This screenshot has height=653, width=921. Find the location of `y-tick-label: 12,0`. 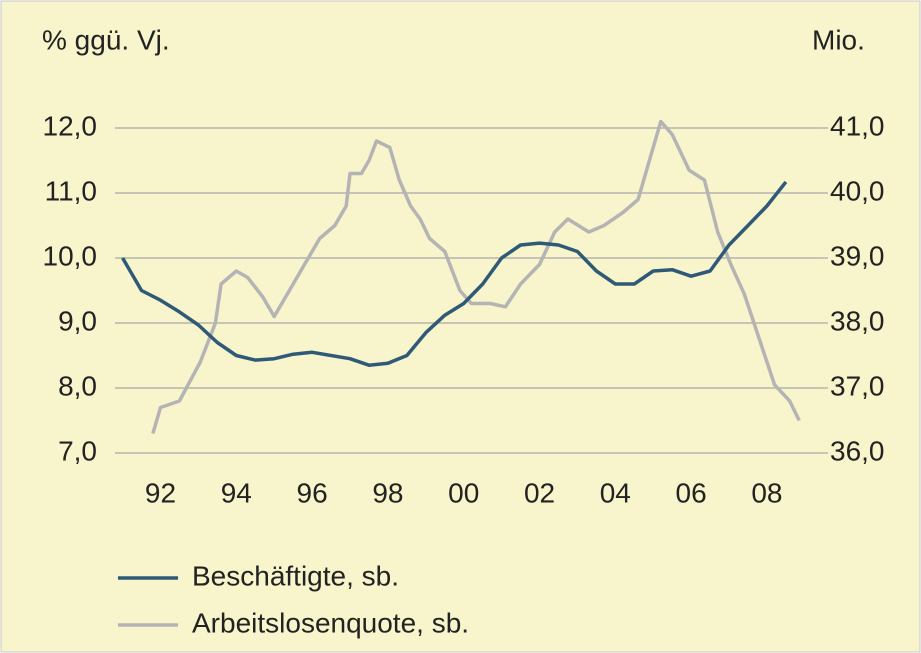

y-tick-label: 12,0 is located at coordinates (70, 125).